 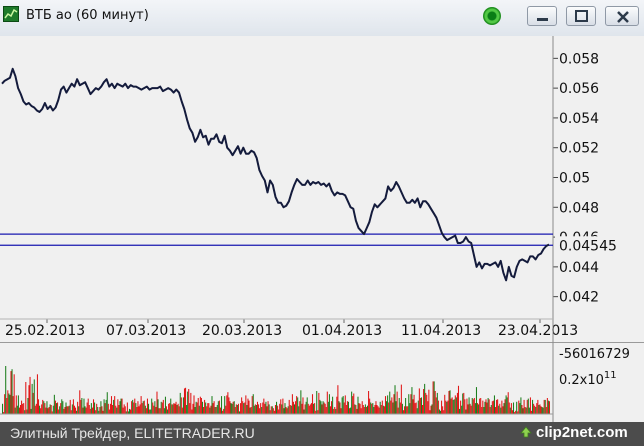 I want to click on title-bar: ВТБ ао (60 минут), so click(x=322, y=18).